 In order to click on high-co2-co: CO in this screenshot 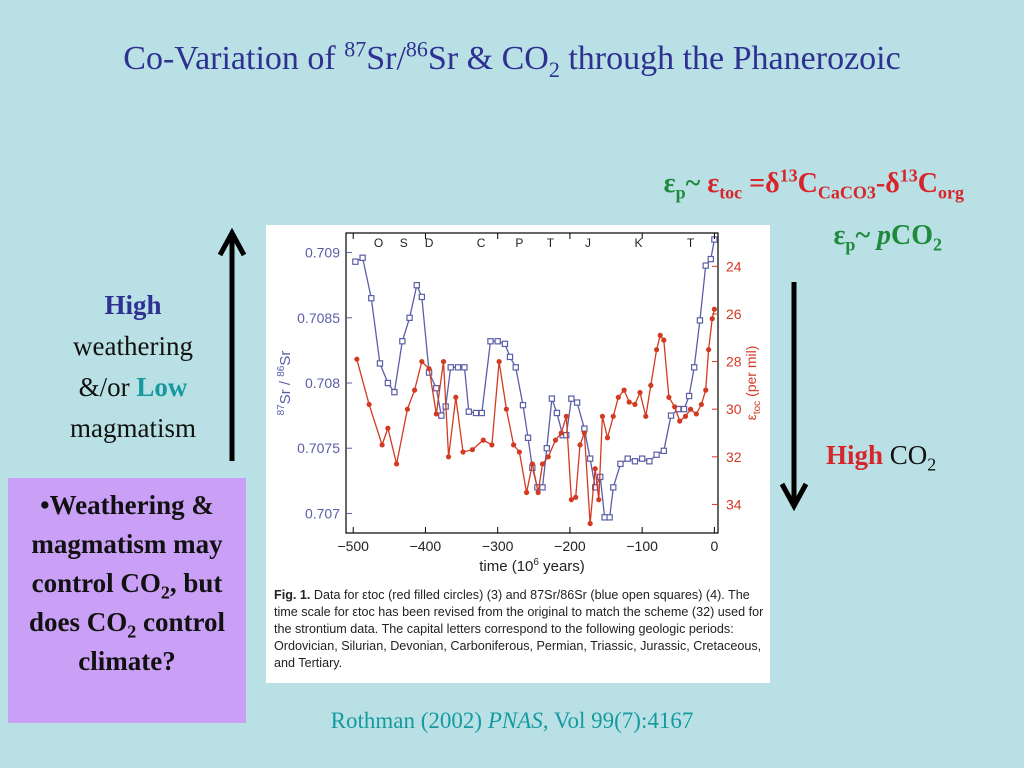, I will do `click(905, 455)`.